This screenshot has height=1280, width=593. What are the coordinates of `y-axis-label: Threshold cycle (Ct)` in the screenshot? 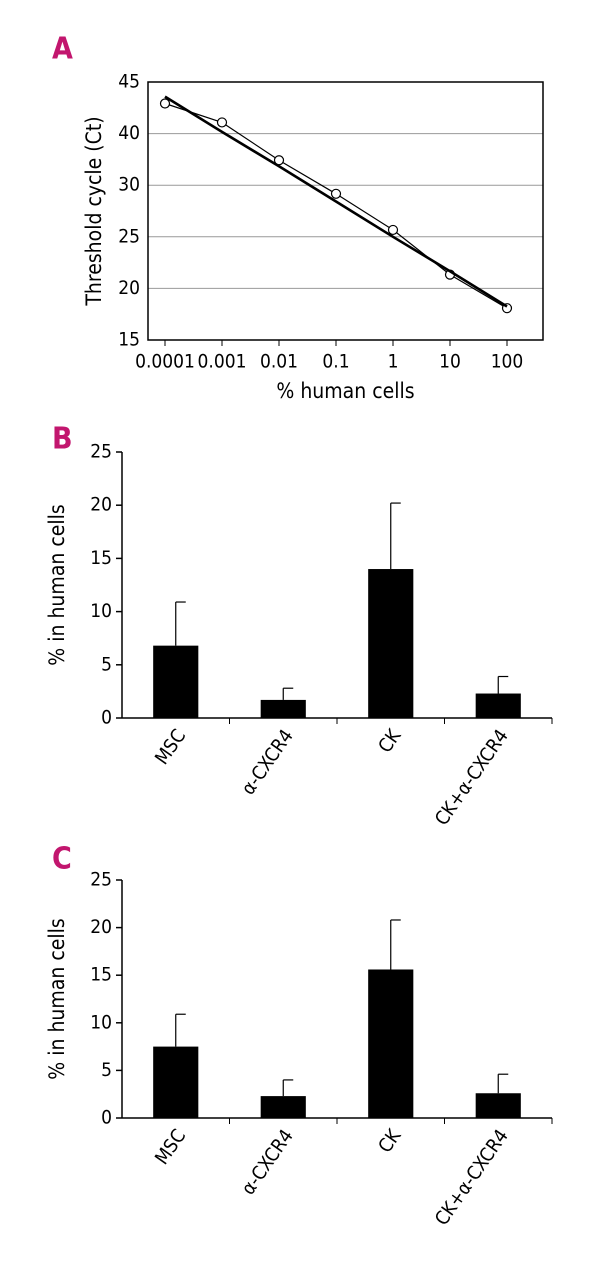 It's located at (94, 211).